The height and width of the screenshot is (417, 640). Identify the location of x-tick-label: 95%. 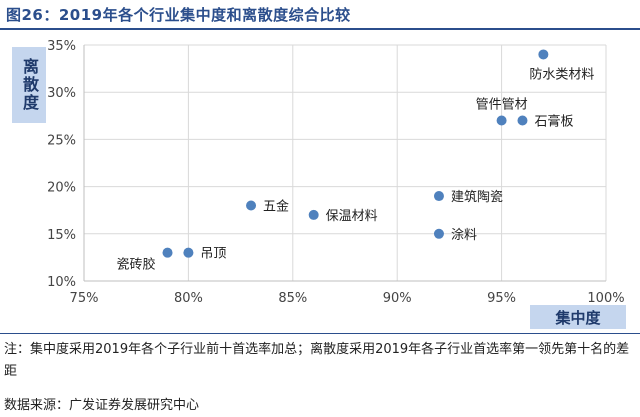
(501, 298).